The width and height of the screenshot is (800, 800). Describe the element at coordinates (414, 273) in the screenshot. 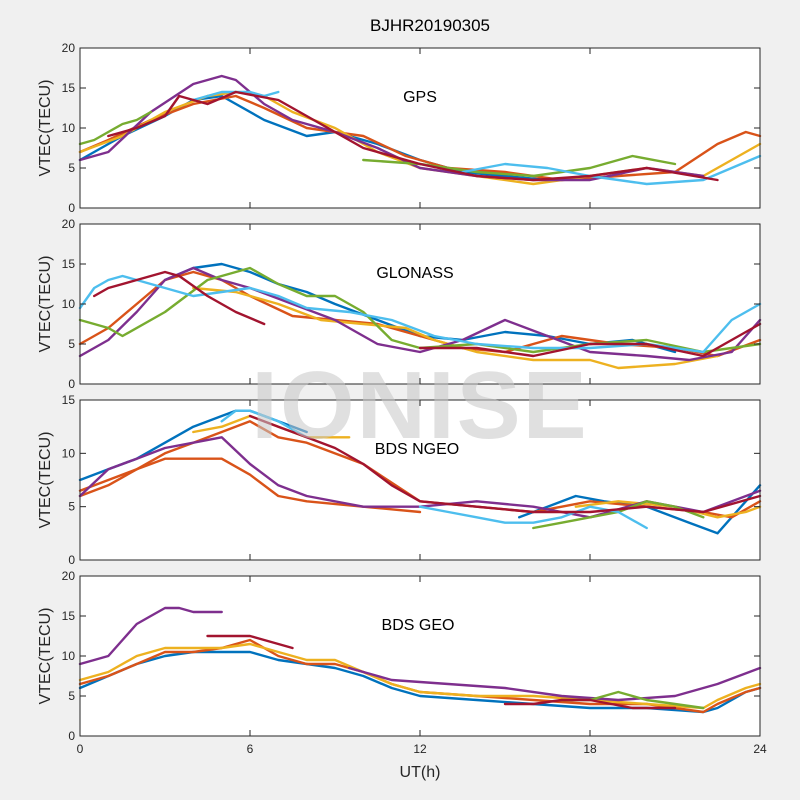

I see `constellation-label: GLONASS` at that location.